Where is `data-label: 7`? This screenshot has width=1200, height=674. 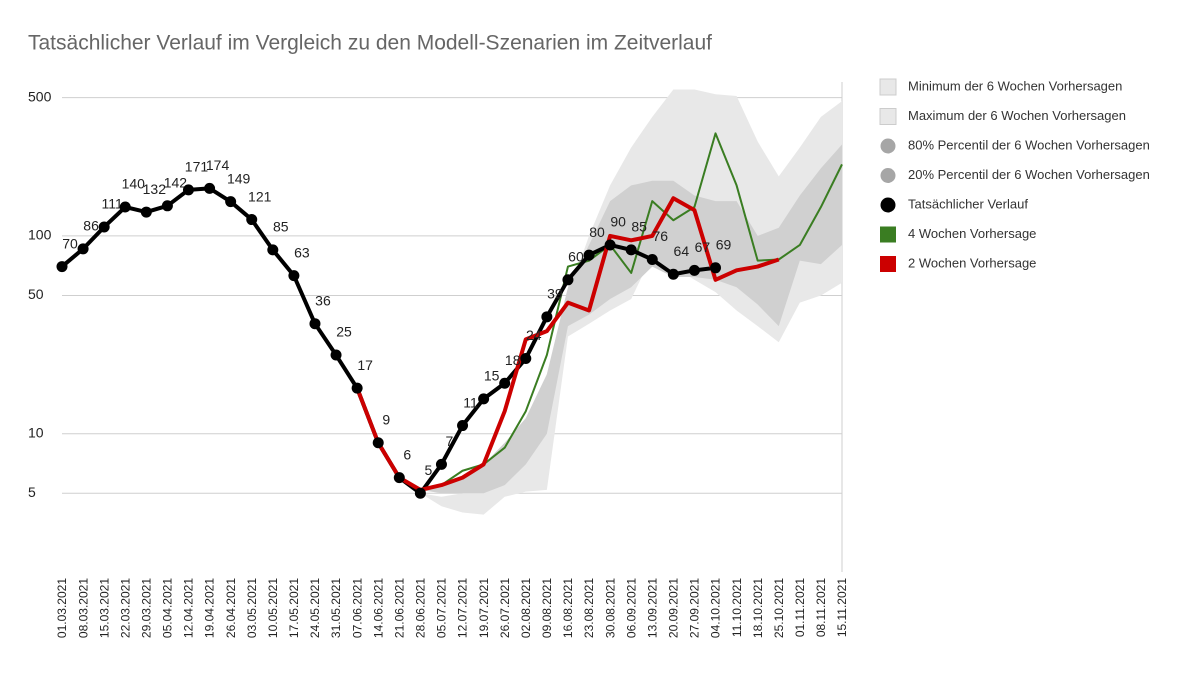 data-label: 7 is located at coordinates (450, 441).